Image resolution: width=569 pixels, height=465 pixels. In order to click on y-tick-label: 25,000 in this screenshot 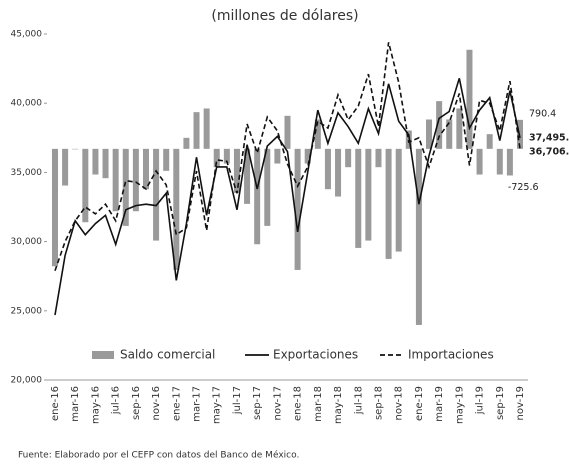, I will do `click(27, 311)`.